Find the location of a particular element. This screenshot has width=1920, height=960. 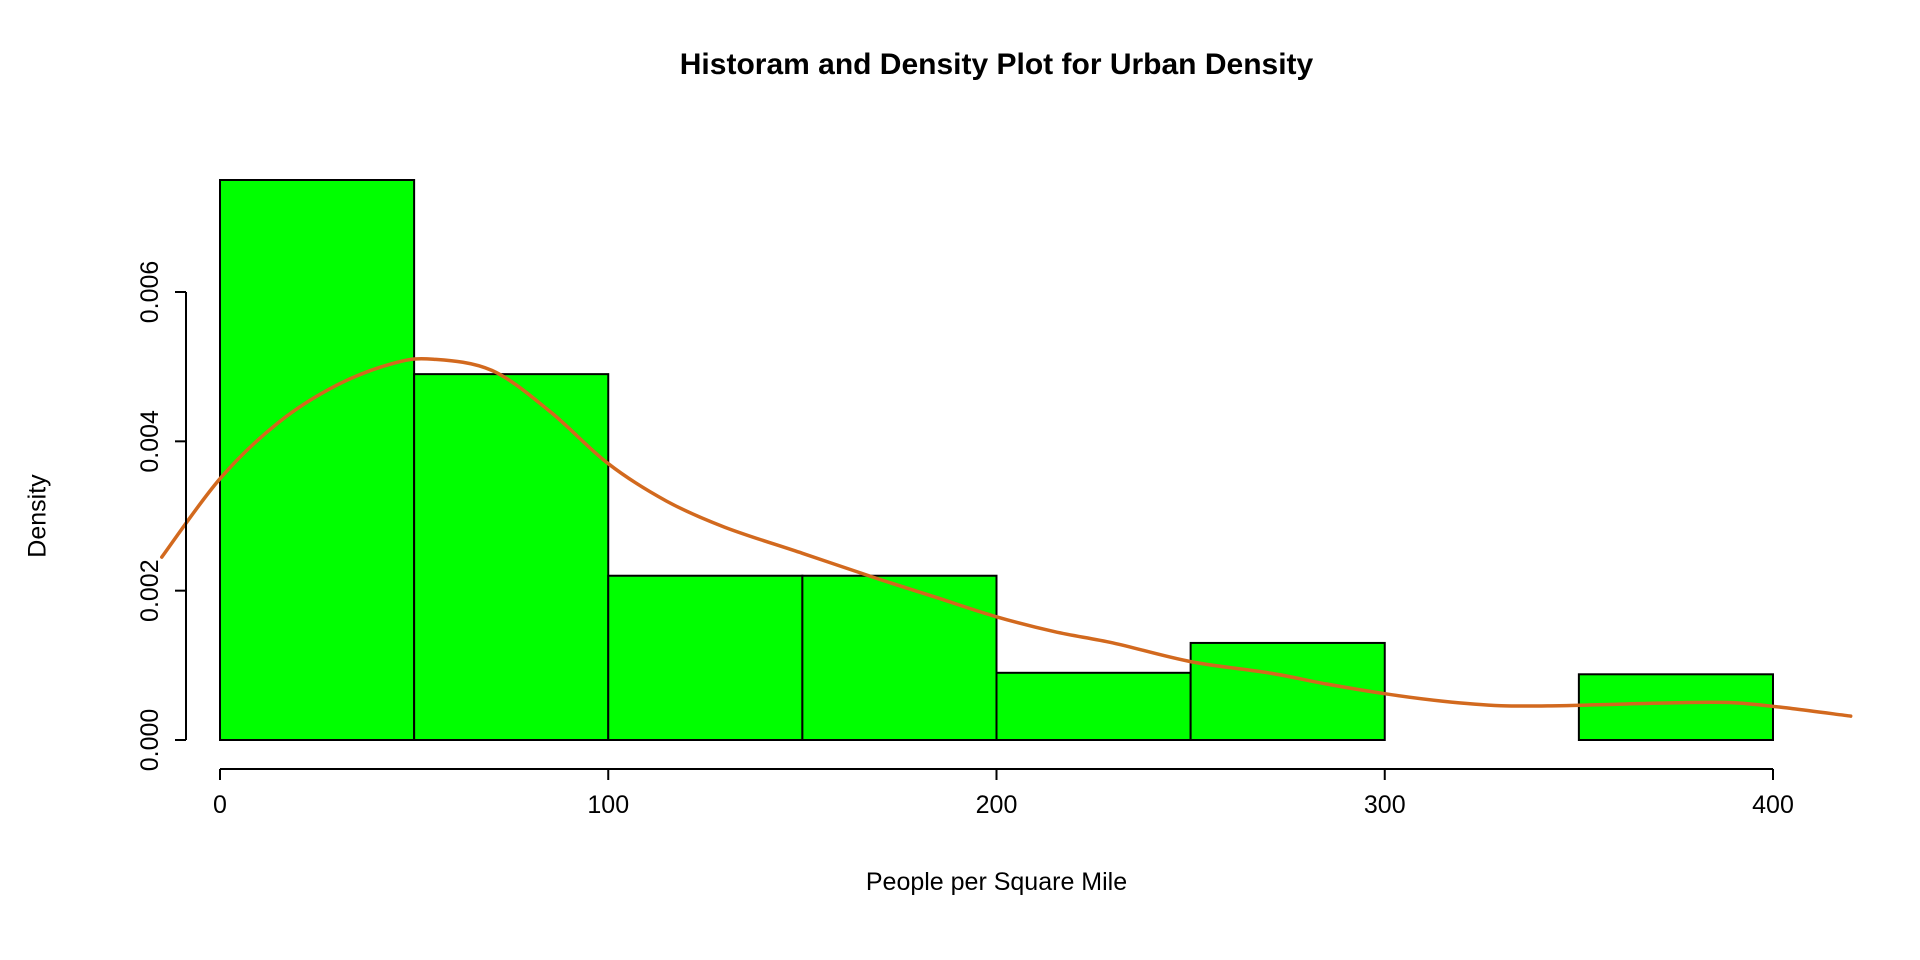

x-tick-label: 100 is located at coordinates (608, 805).